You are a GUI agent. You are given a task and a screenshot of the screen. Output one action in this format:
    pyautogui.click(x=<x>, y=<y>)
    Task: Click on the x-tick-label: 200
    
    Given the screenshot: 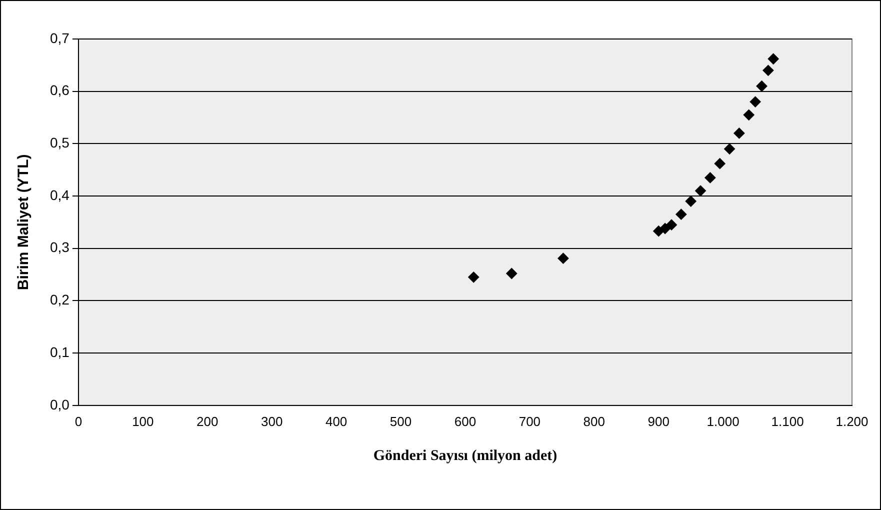 What is the action you would take?
    pyautogui.click(x=207, y=421)
    